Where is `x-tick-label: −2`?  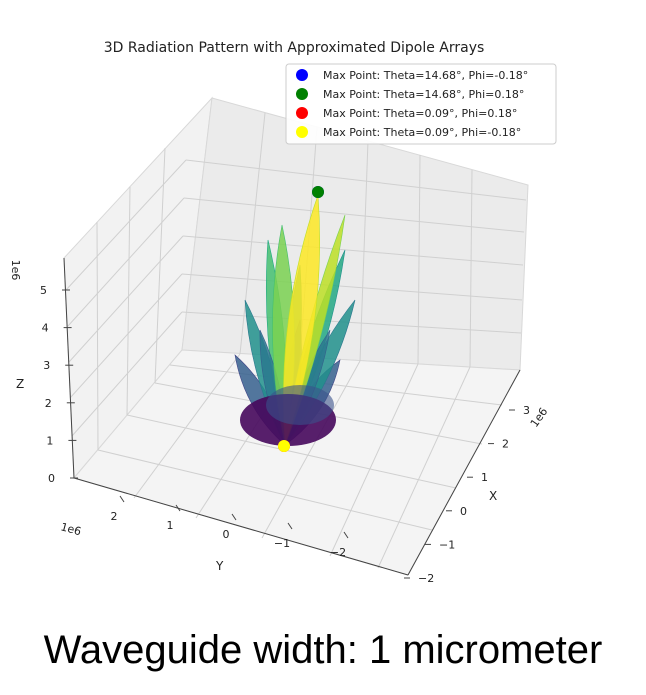 x-tick-label: −2 is located at coordinates (426, 578).